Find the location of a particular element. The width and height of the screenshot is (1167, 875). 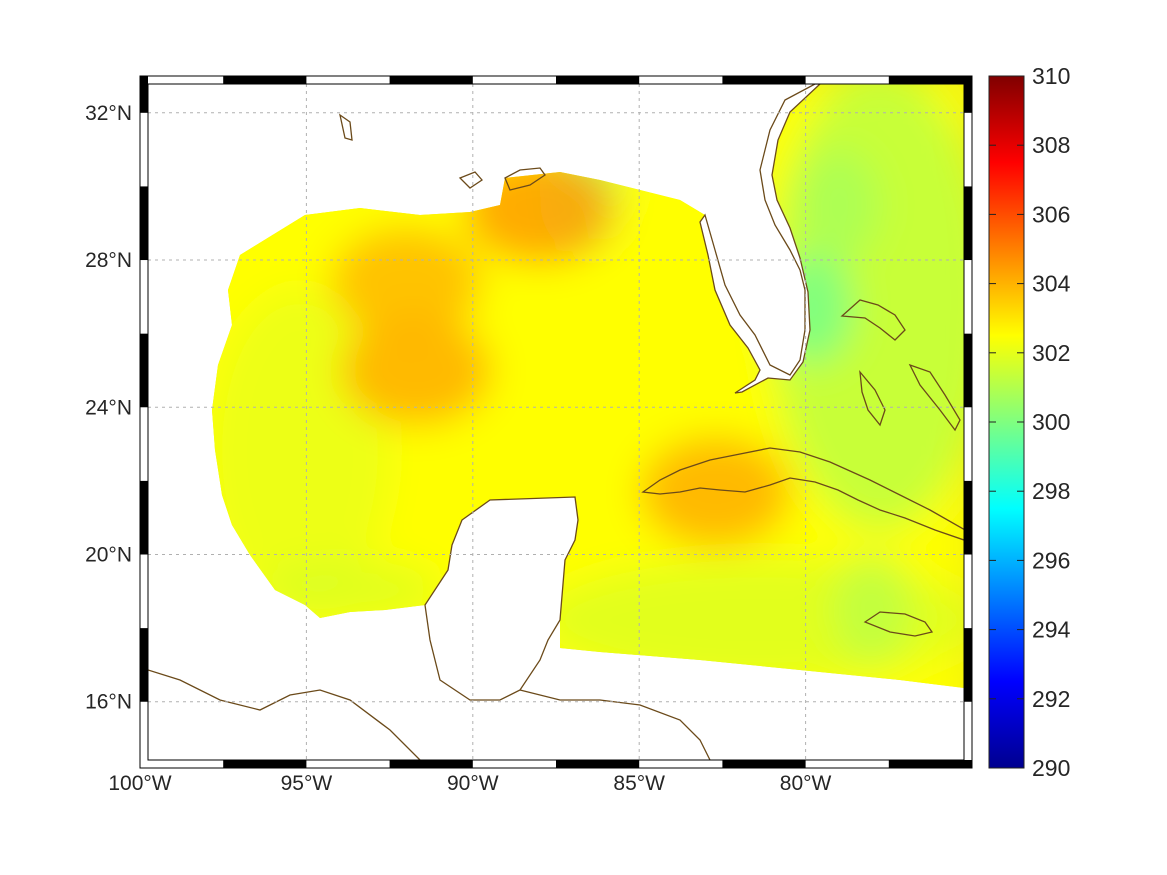

colorbar-label: 306 is located at coordinates (1051, 214).